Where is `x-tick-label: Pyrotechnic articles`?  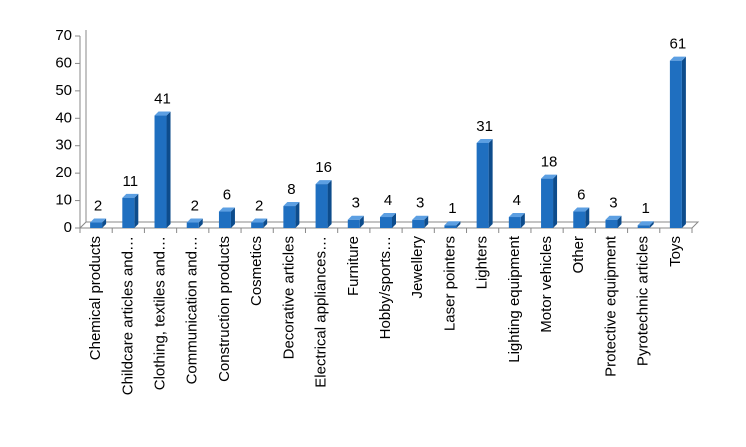 x-tick-label: Pyrotechnic articles is located at coordinates (643, 301).